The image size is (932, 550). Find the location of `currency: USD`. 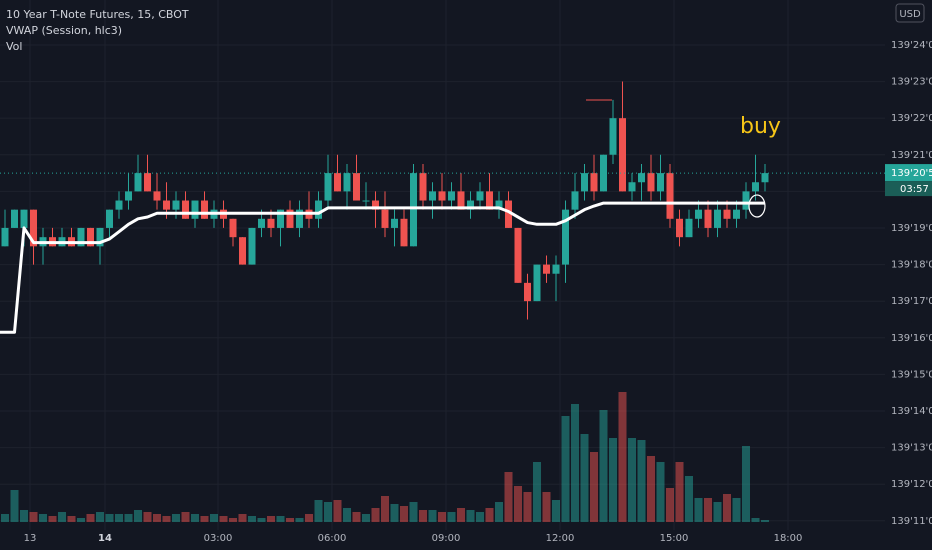

currency: USD is located at coordinates (910, 14).